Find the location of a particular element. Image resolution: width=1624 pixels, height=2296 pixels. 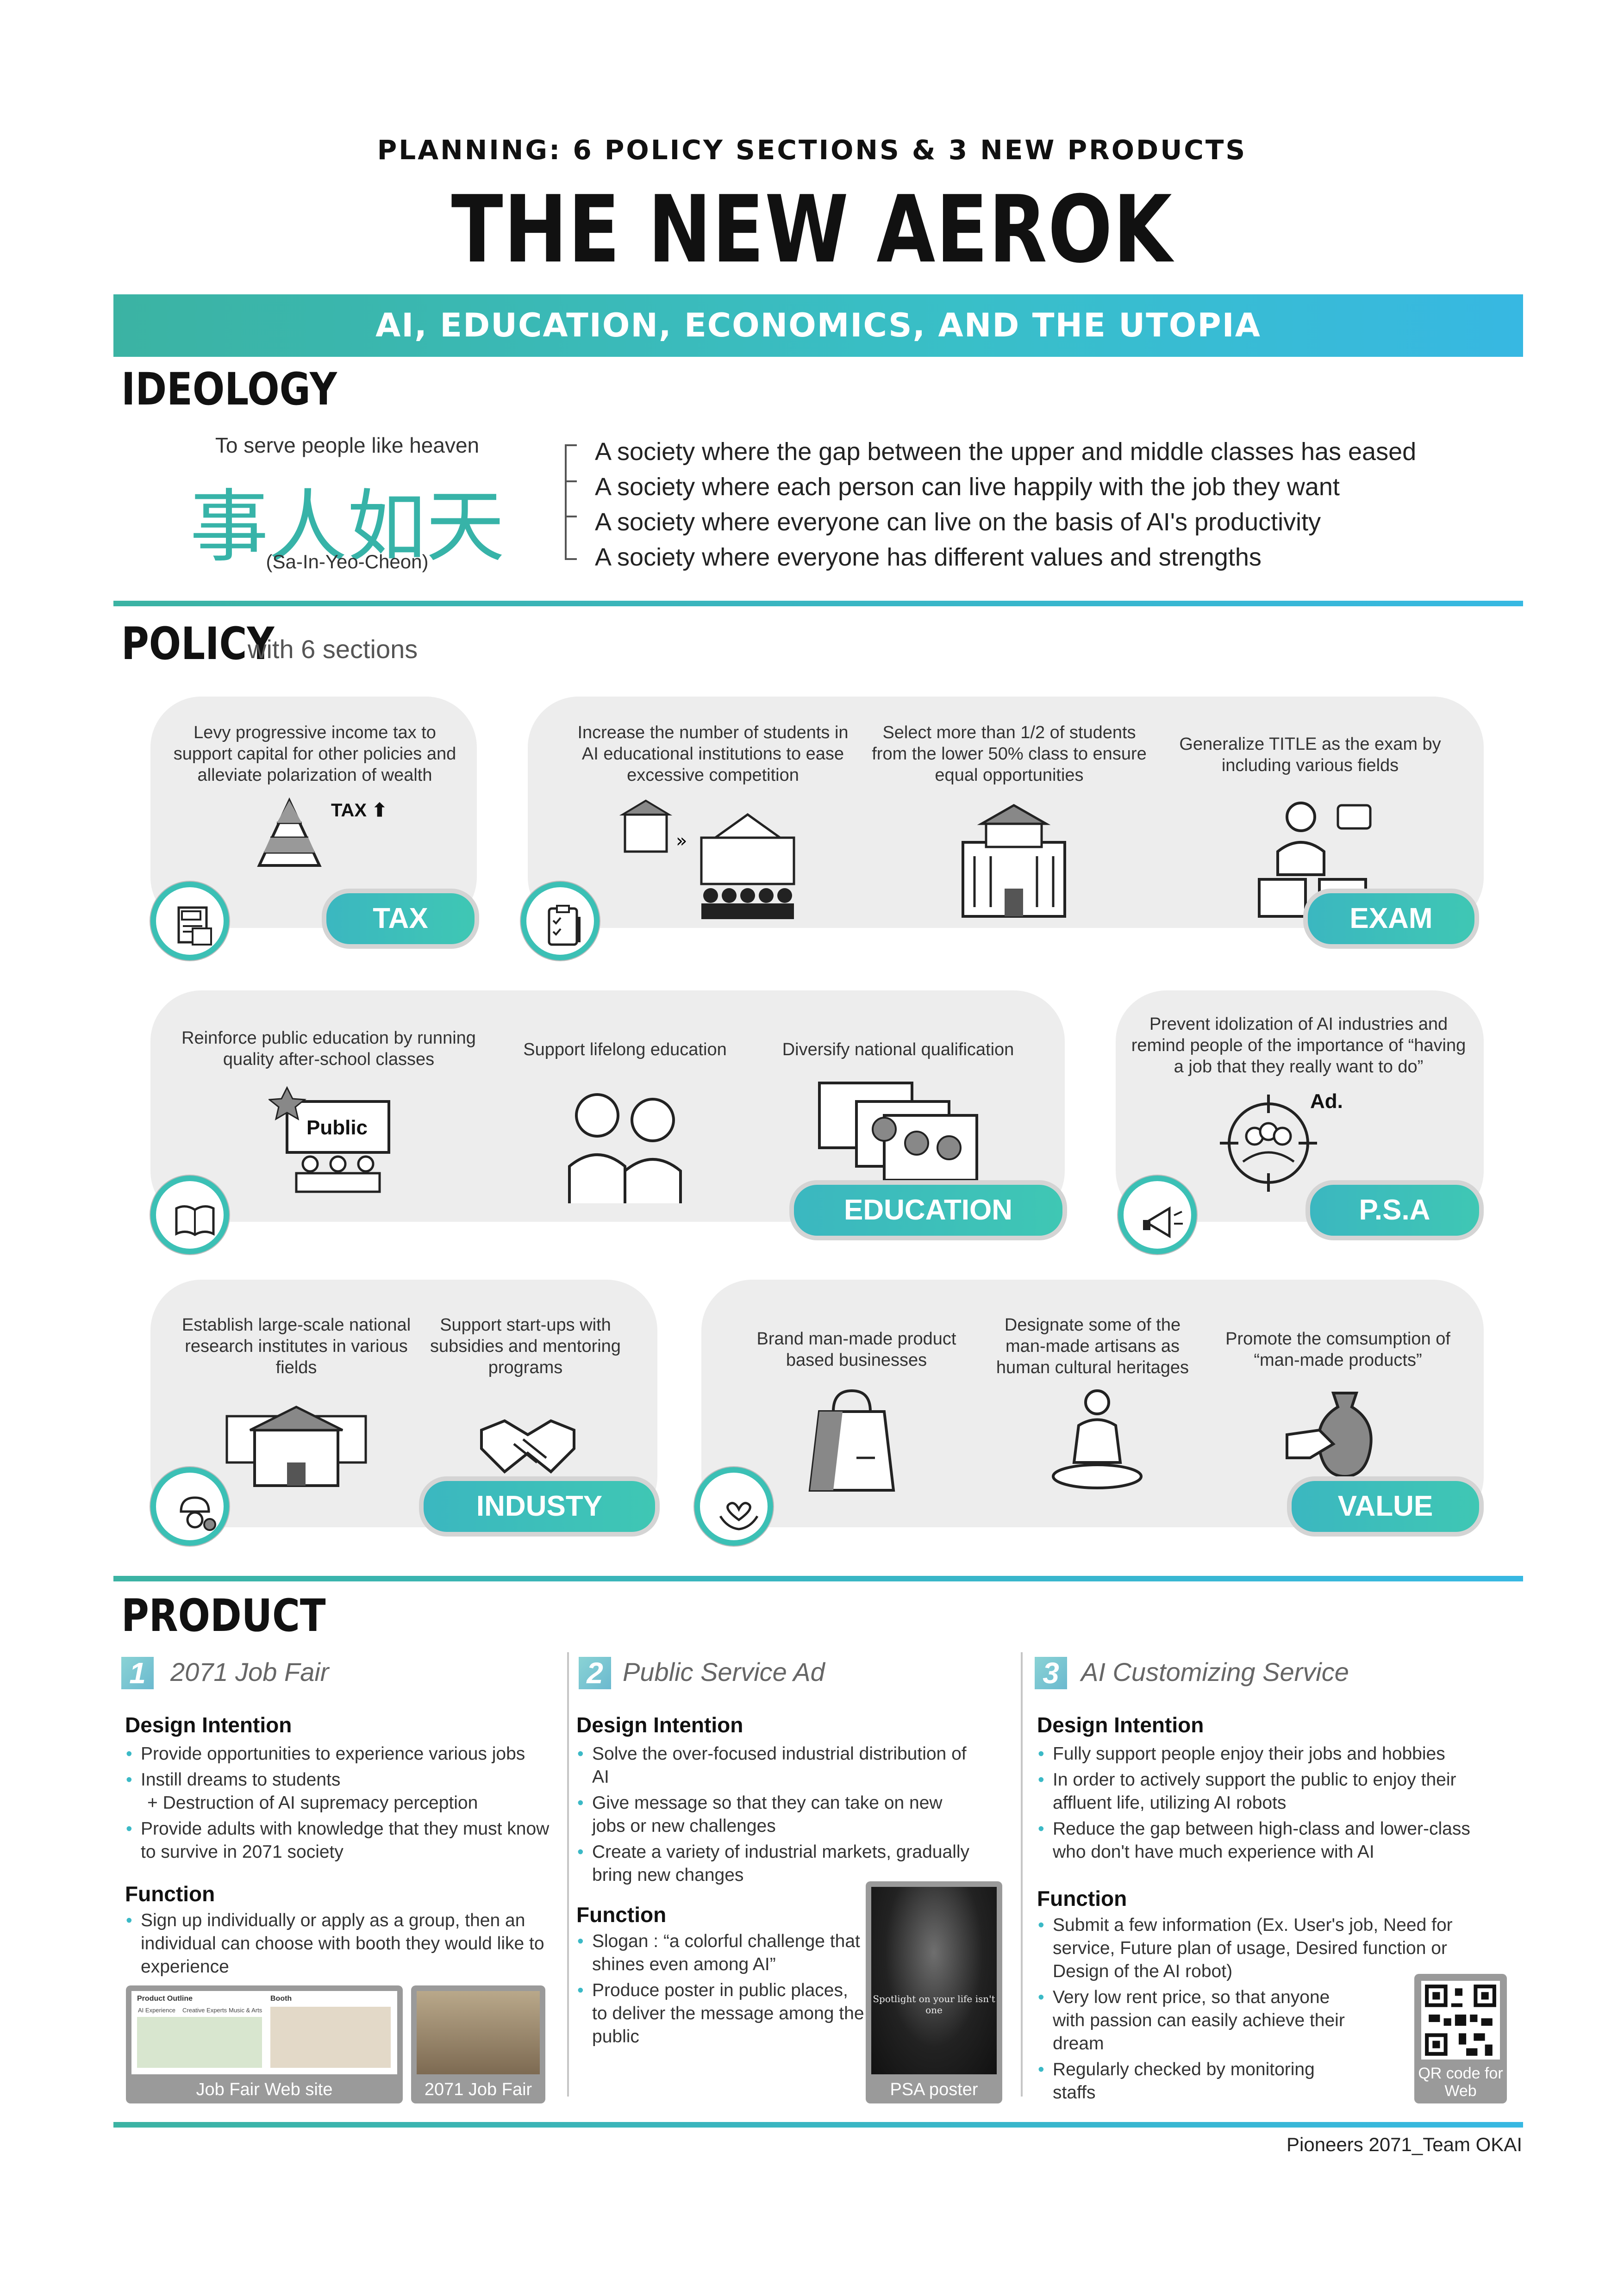

worker-gear-icon is located at coordinates (198, 1513).